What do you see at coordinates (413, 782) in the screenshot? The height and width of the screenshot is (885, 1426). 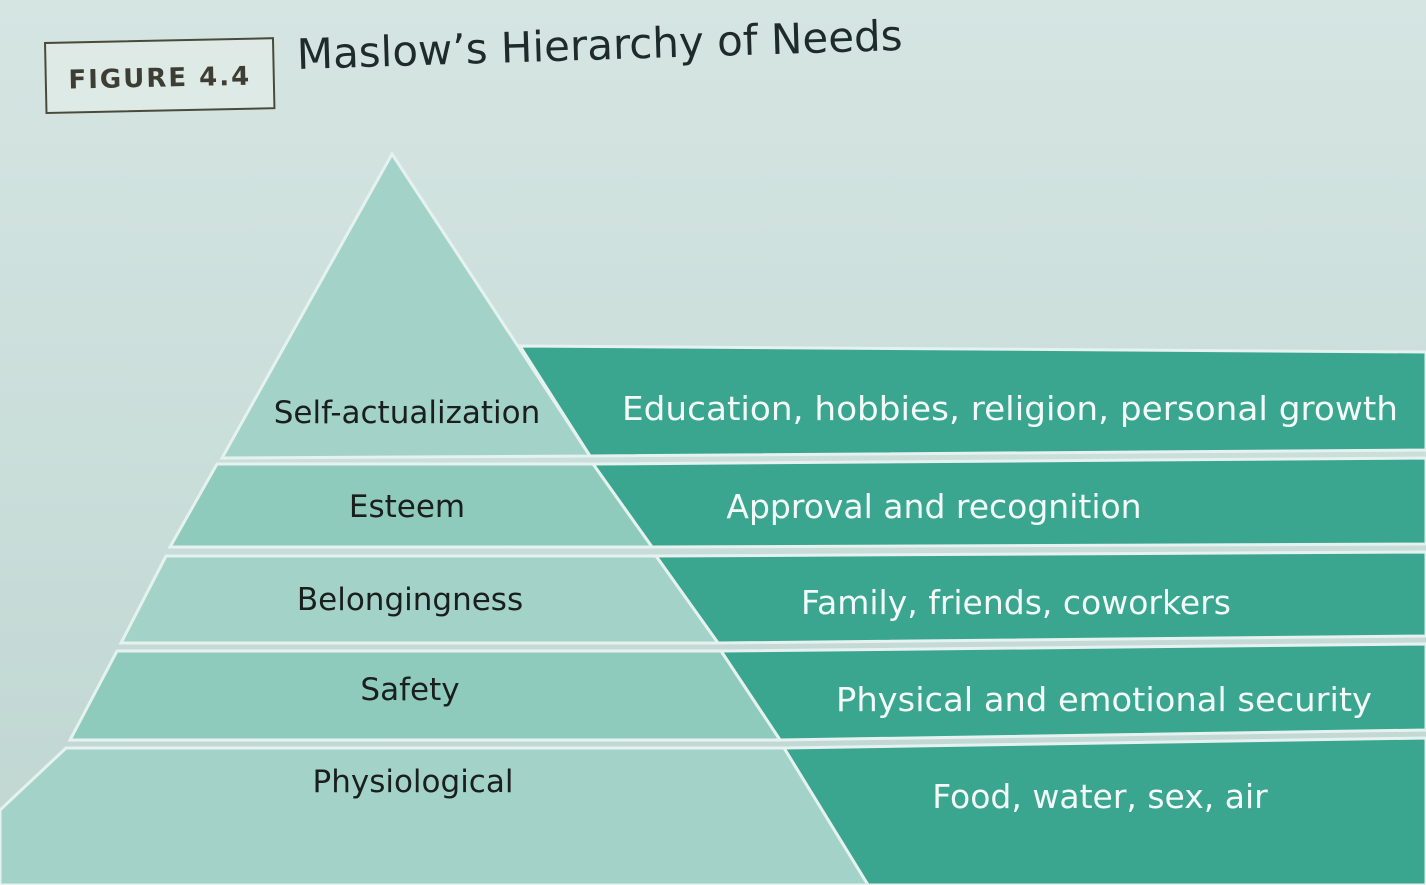 I see `level-label-physiological: Physiological` at bounding box center [413, 782].